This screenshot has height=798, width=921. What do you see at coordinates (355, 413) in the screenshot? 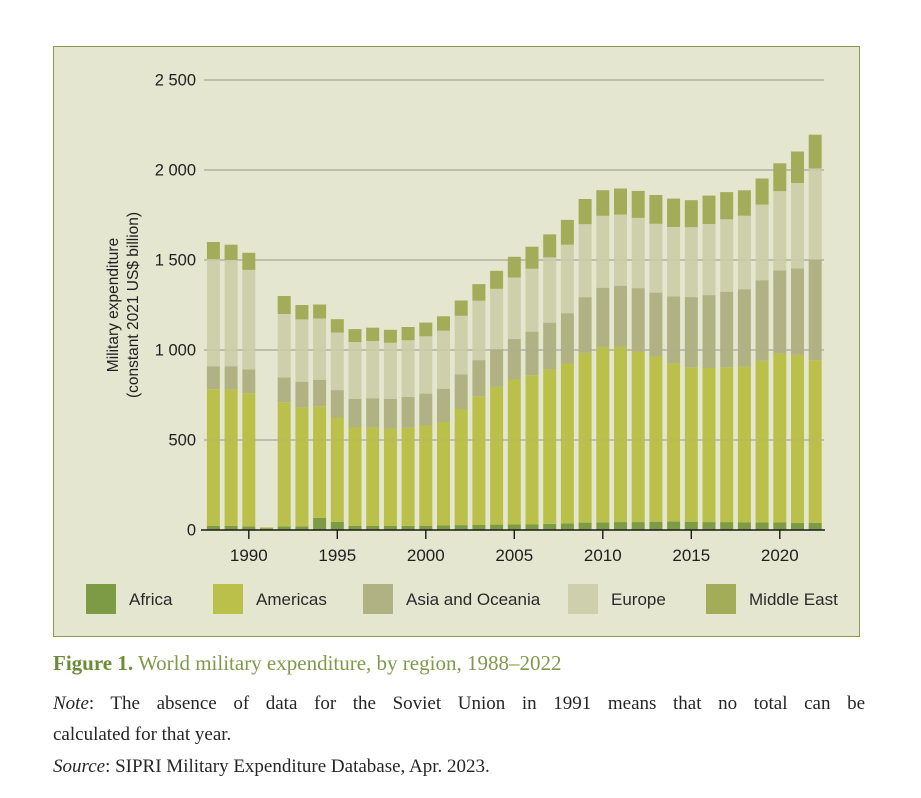
I see `bar-segment-asia-and-oceania-1996` at bounding box center [355, 413].